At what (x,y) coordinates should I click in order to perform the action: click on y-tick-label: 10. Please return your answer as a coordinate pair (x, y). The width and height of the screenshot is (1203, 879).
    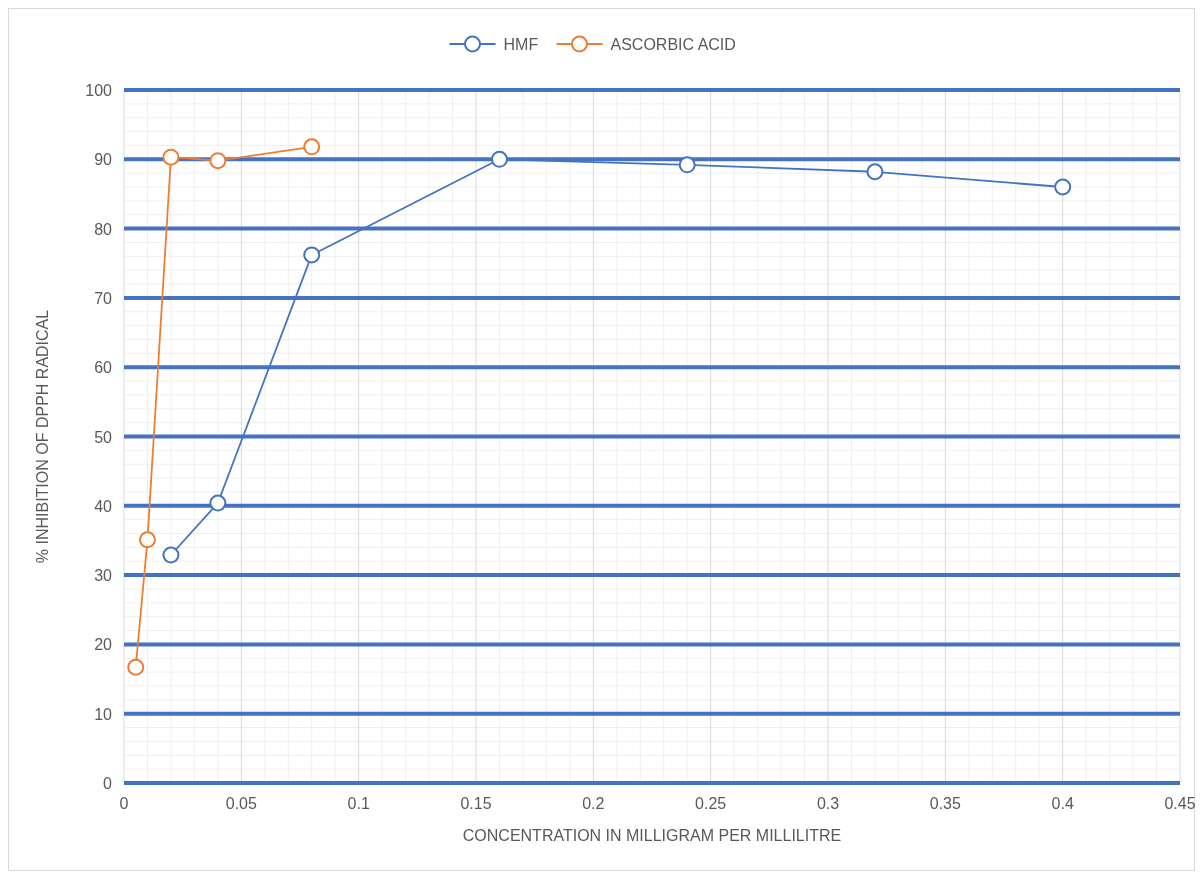
    Looking at the image, I should click on (103, 714).